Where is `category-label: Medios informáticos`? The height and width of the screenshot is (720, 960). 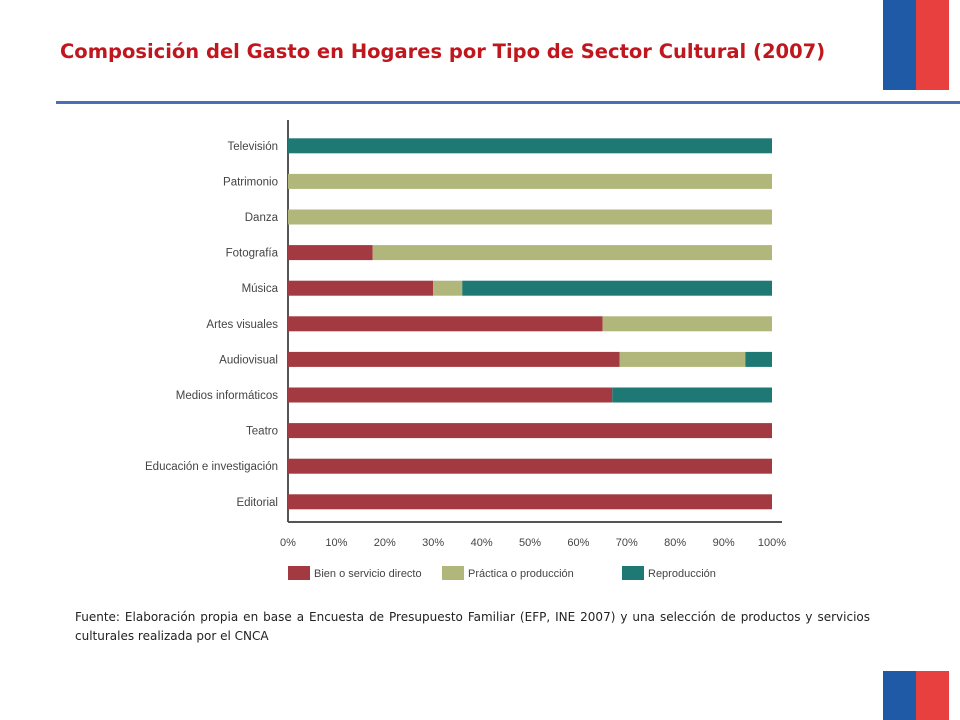
category-label: Medios informáticos is located at coordinates (227, 396).